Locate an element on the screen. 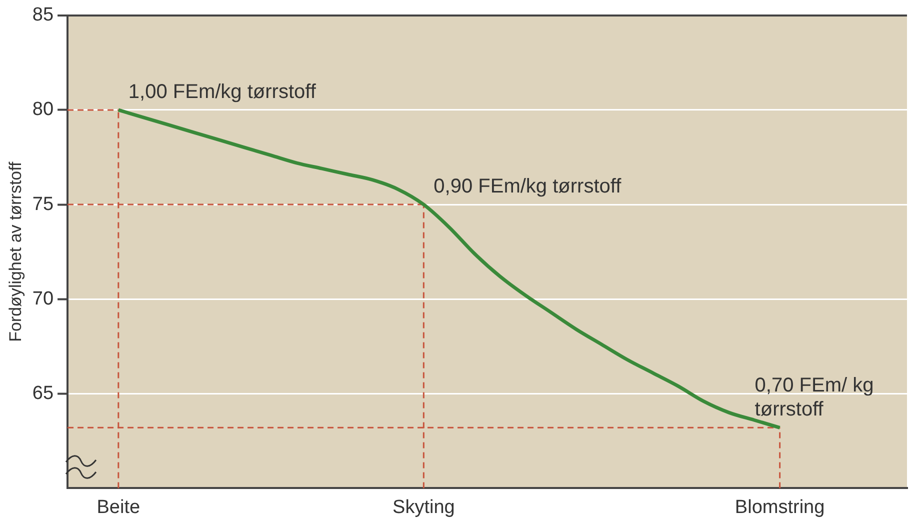  y-axis-title: Fordøylighet av tørrstoff is located at coordinates (15, 251).